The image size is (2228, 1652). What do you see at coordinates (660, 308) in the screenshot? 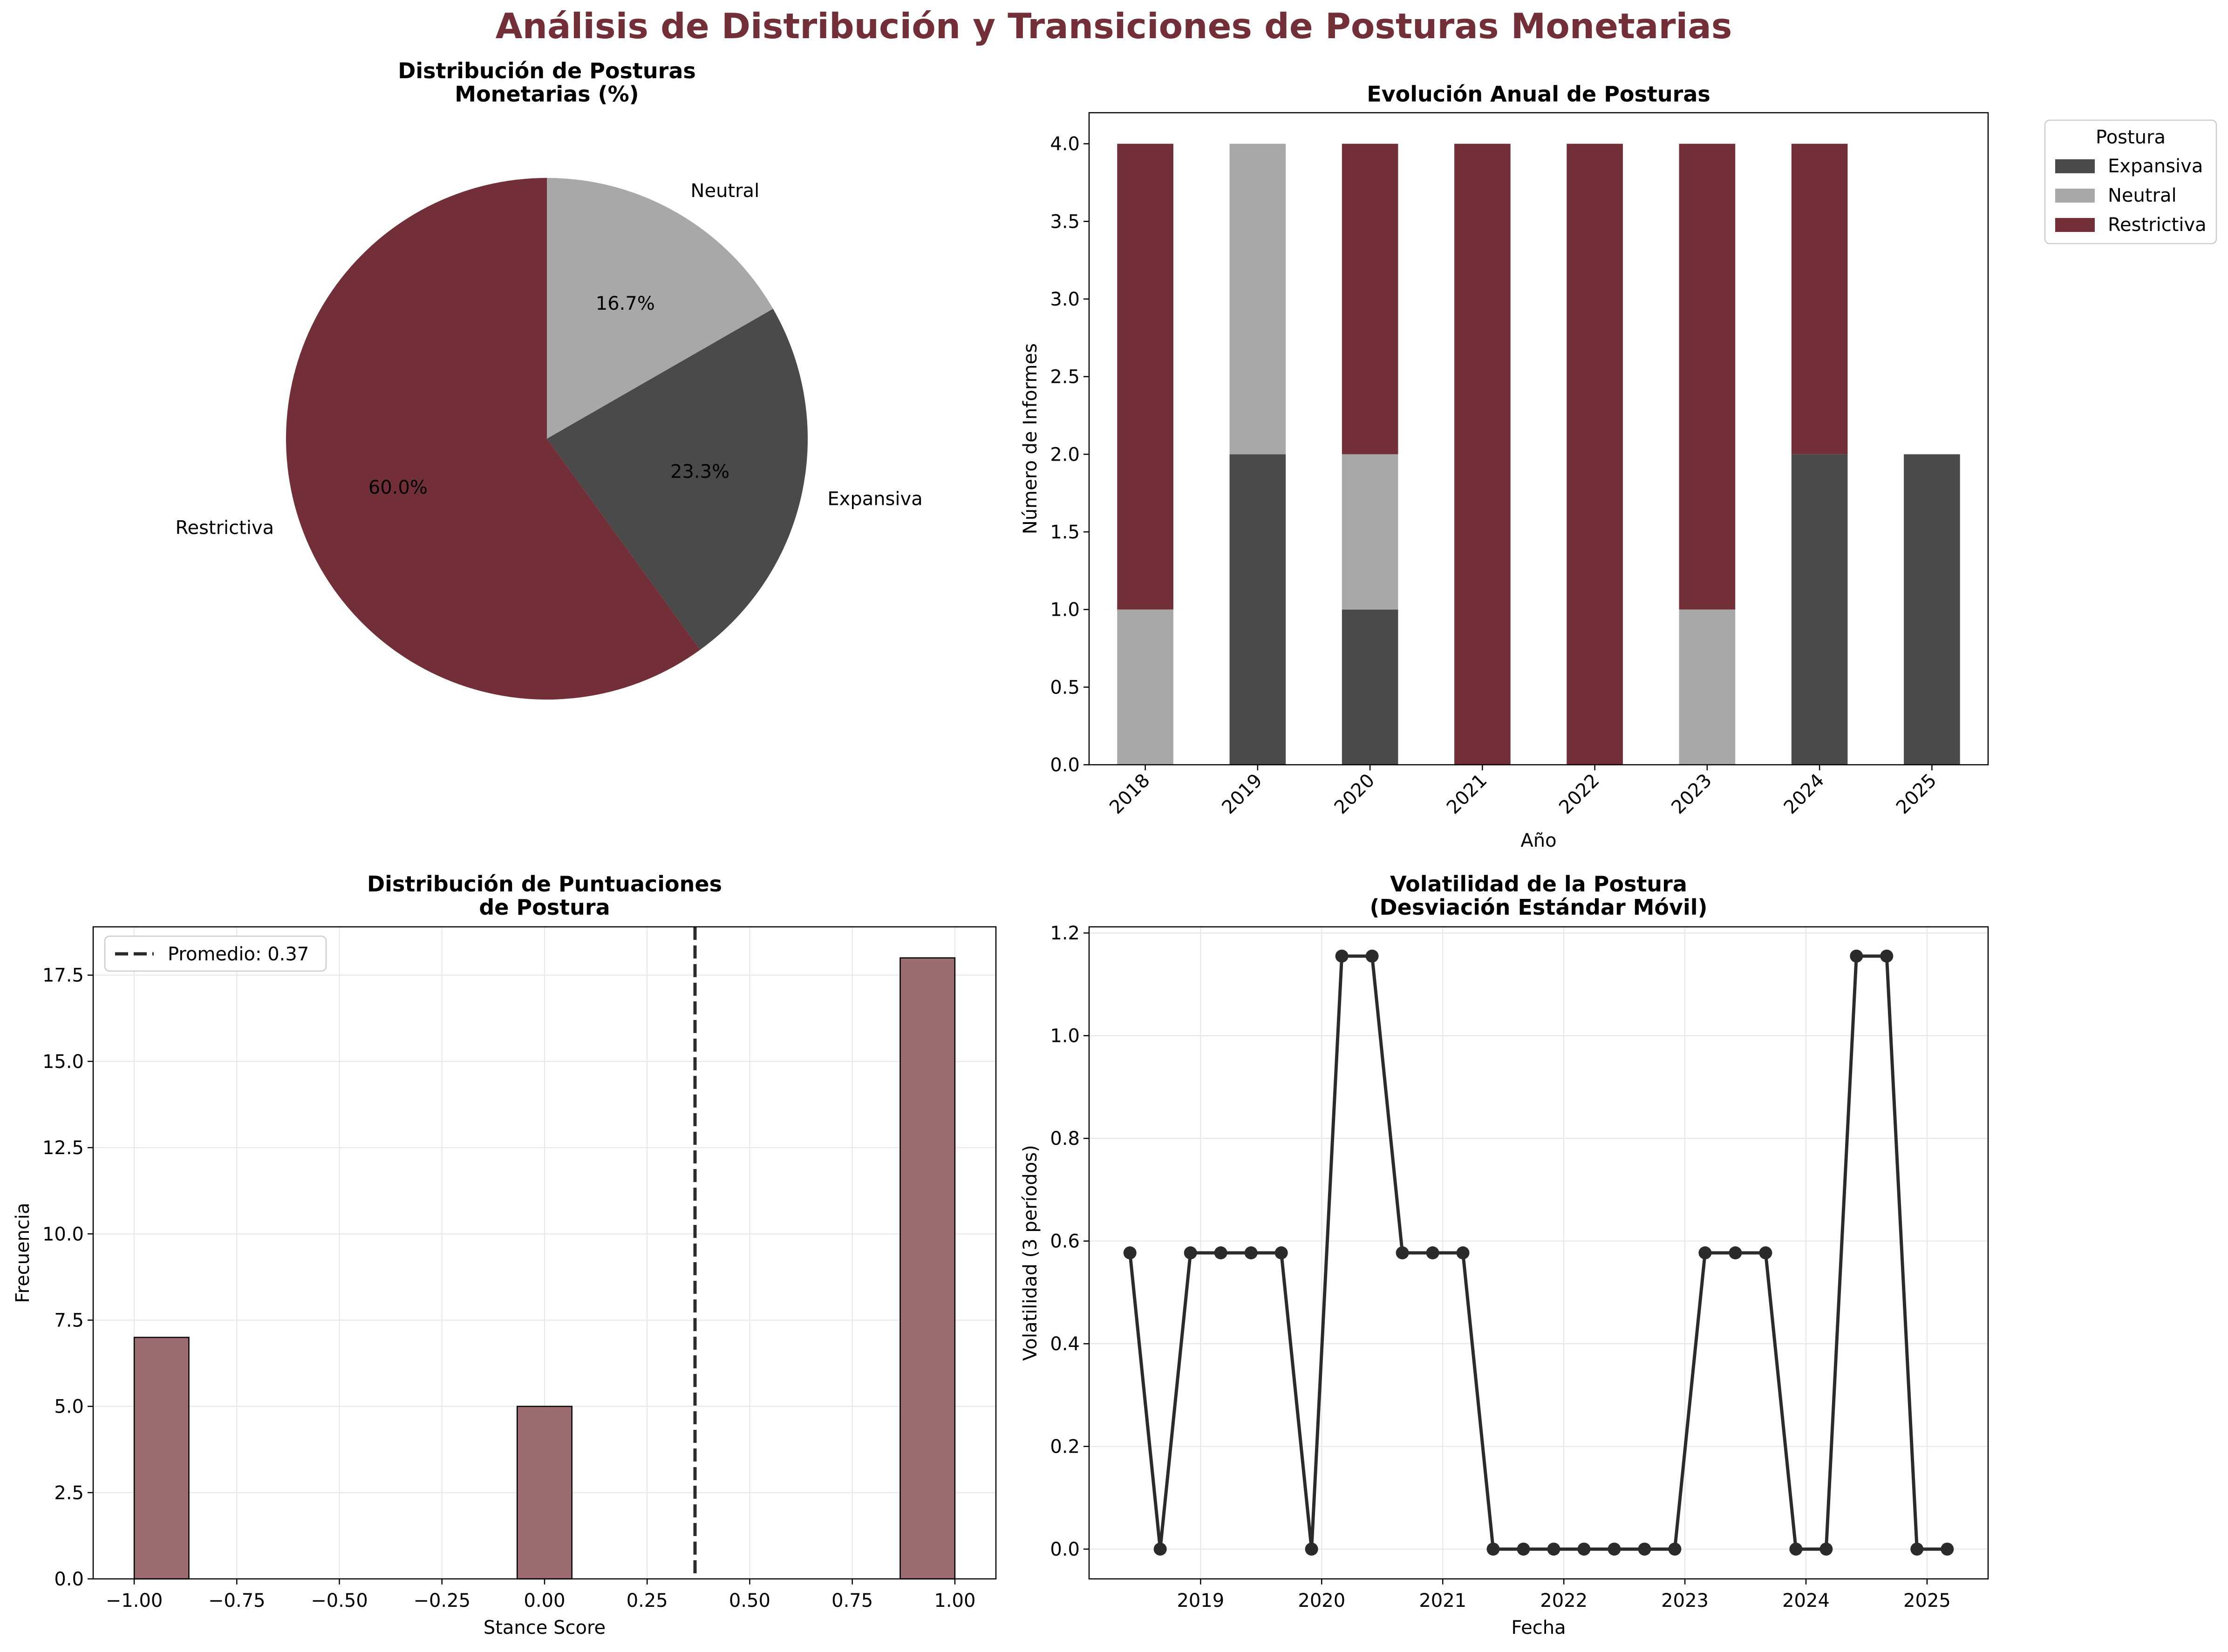
I see `pie-slice-neutral` at bounding box center [660, 308].